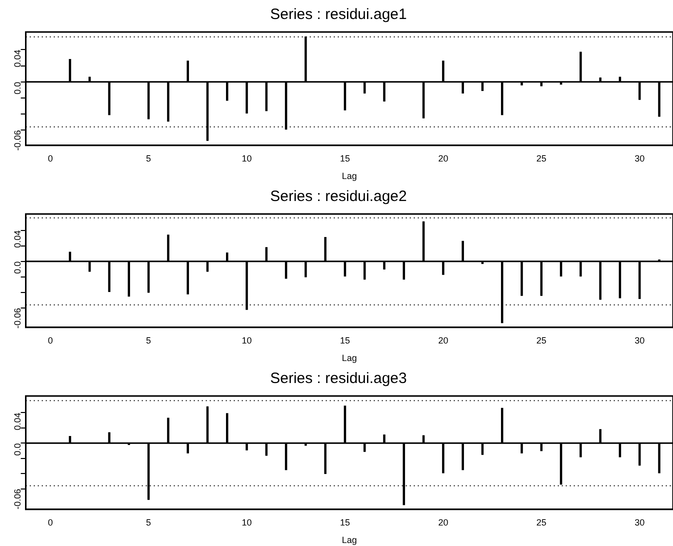  Describe the element at coordinates (338, 197) in the screenshot. I see `chart-title: Series : residui.age2` at that location.